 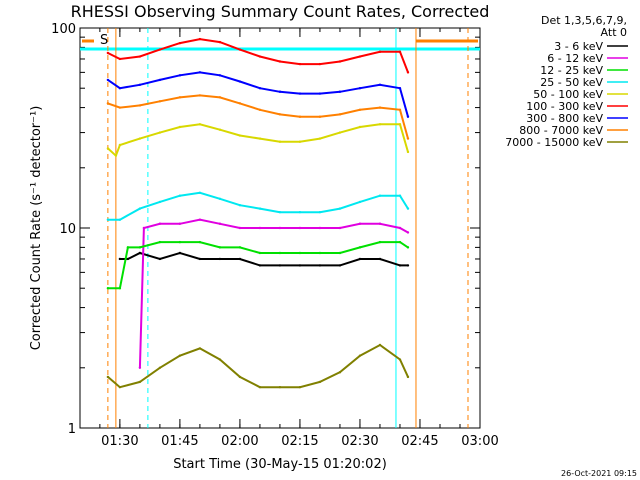 What do you see at coordinates (67, 229) in the screenshot?
I see `y-tick-label: 10` at bounding box center [67, 229].